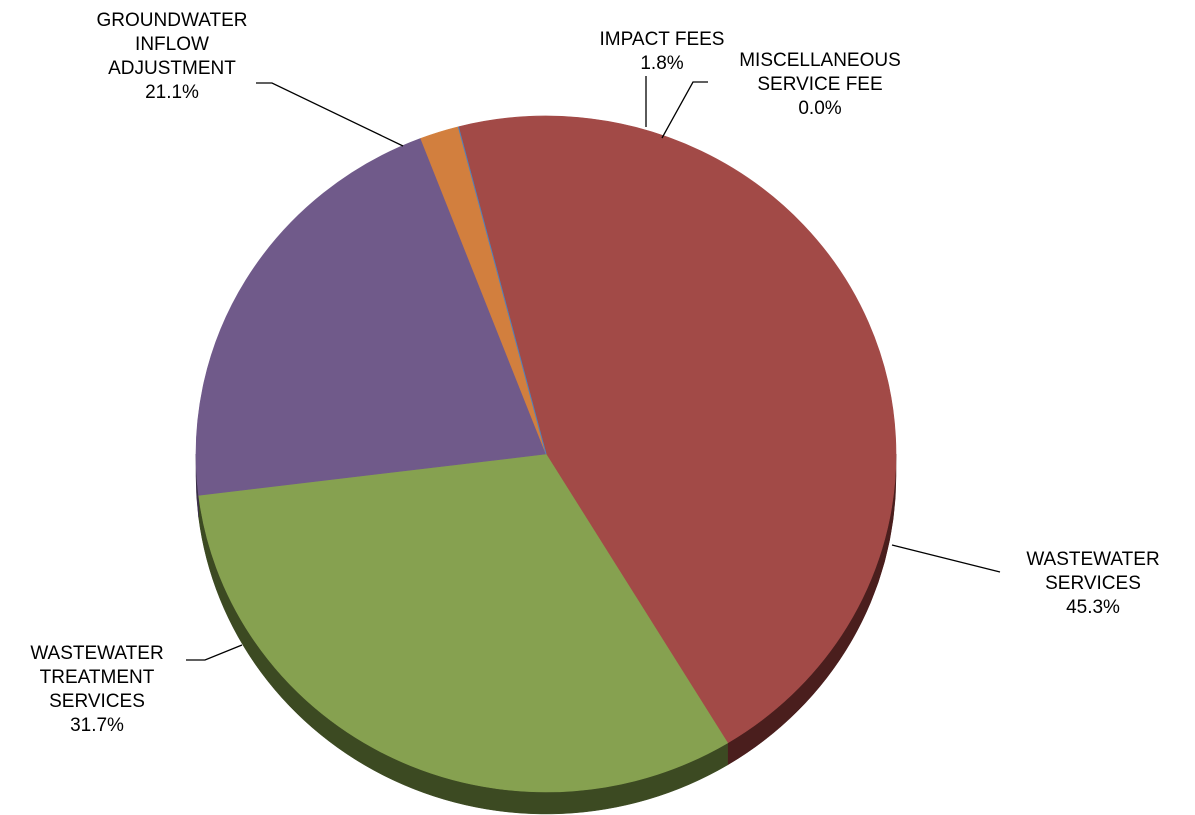 The image size is (1195, 815). I want to click on slice-value-label: 1.8%, so click(661, 63).